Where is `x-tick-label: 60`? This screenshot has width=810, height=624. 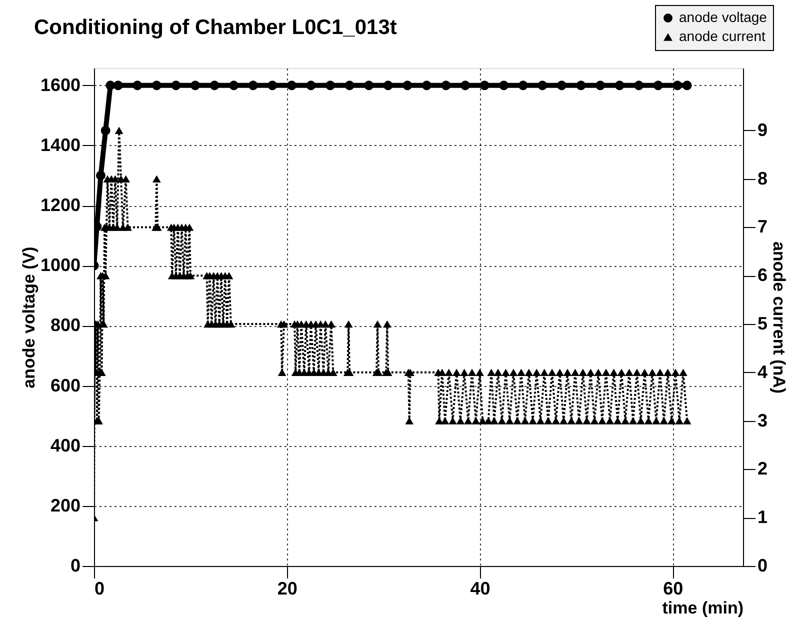
x-tick-label: 60 is located at coordinates (673, 588).